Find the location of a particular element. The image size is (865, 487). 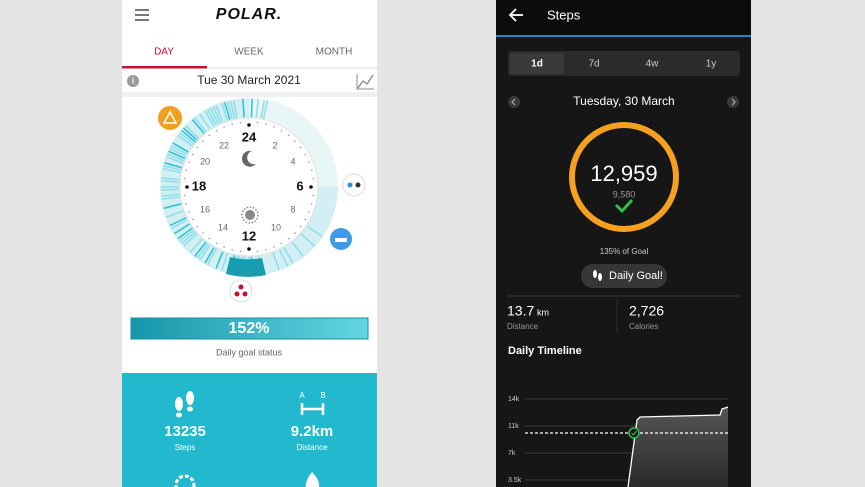

tab: MONTH is located at coordinates (334, 52).